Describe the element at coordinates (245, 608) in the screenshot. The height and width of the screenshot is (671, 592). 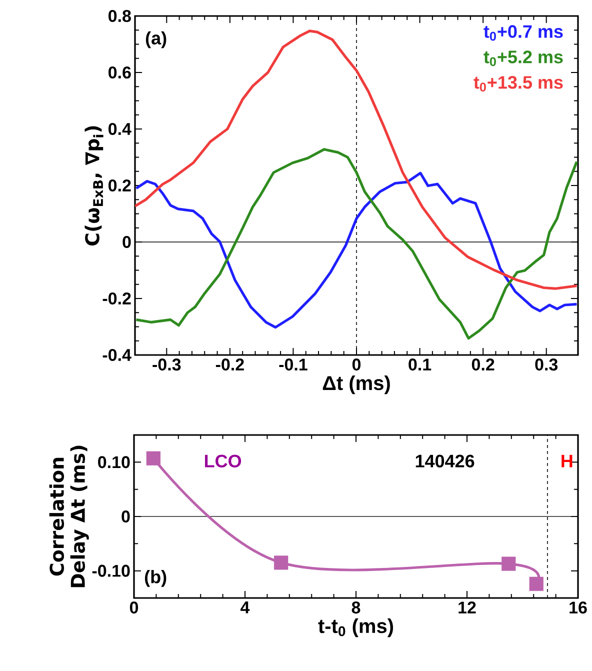
I see `x-tick-label: 4` at that location.